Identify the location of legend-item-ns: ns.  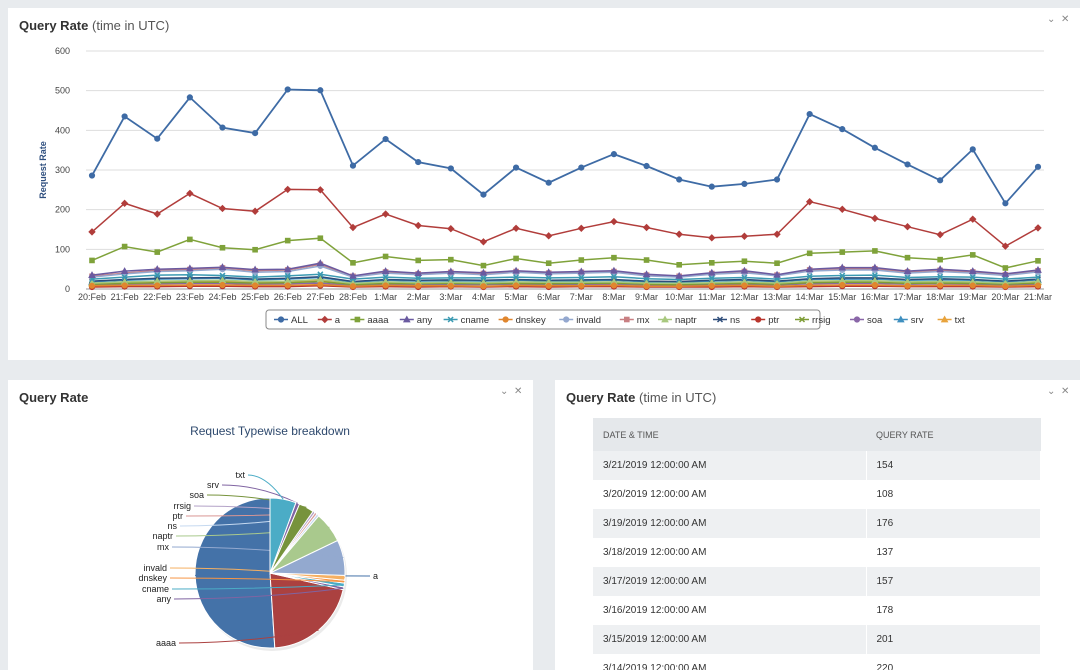
(726, 320).